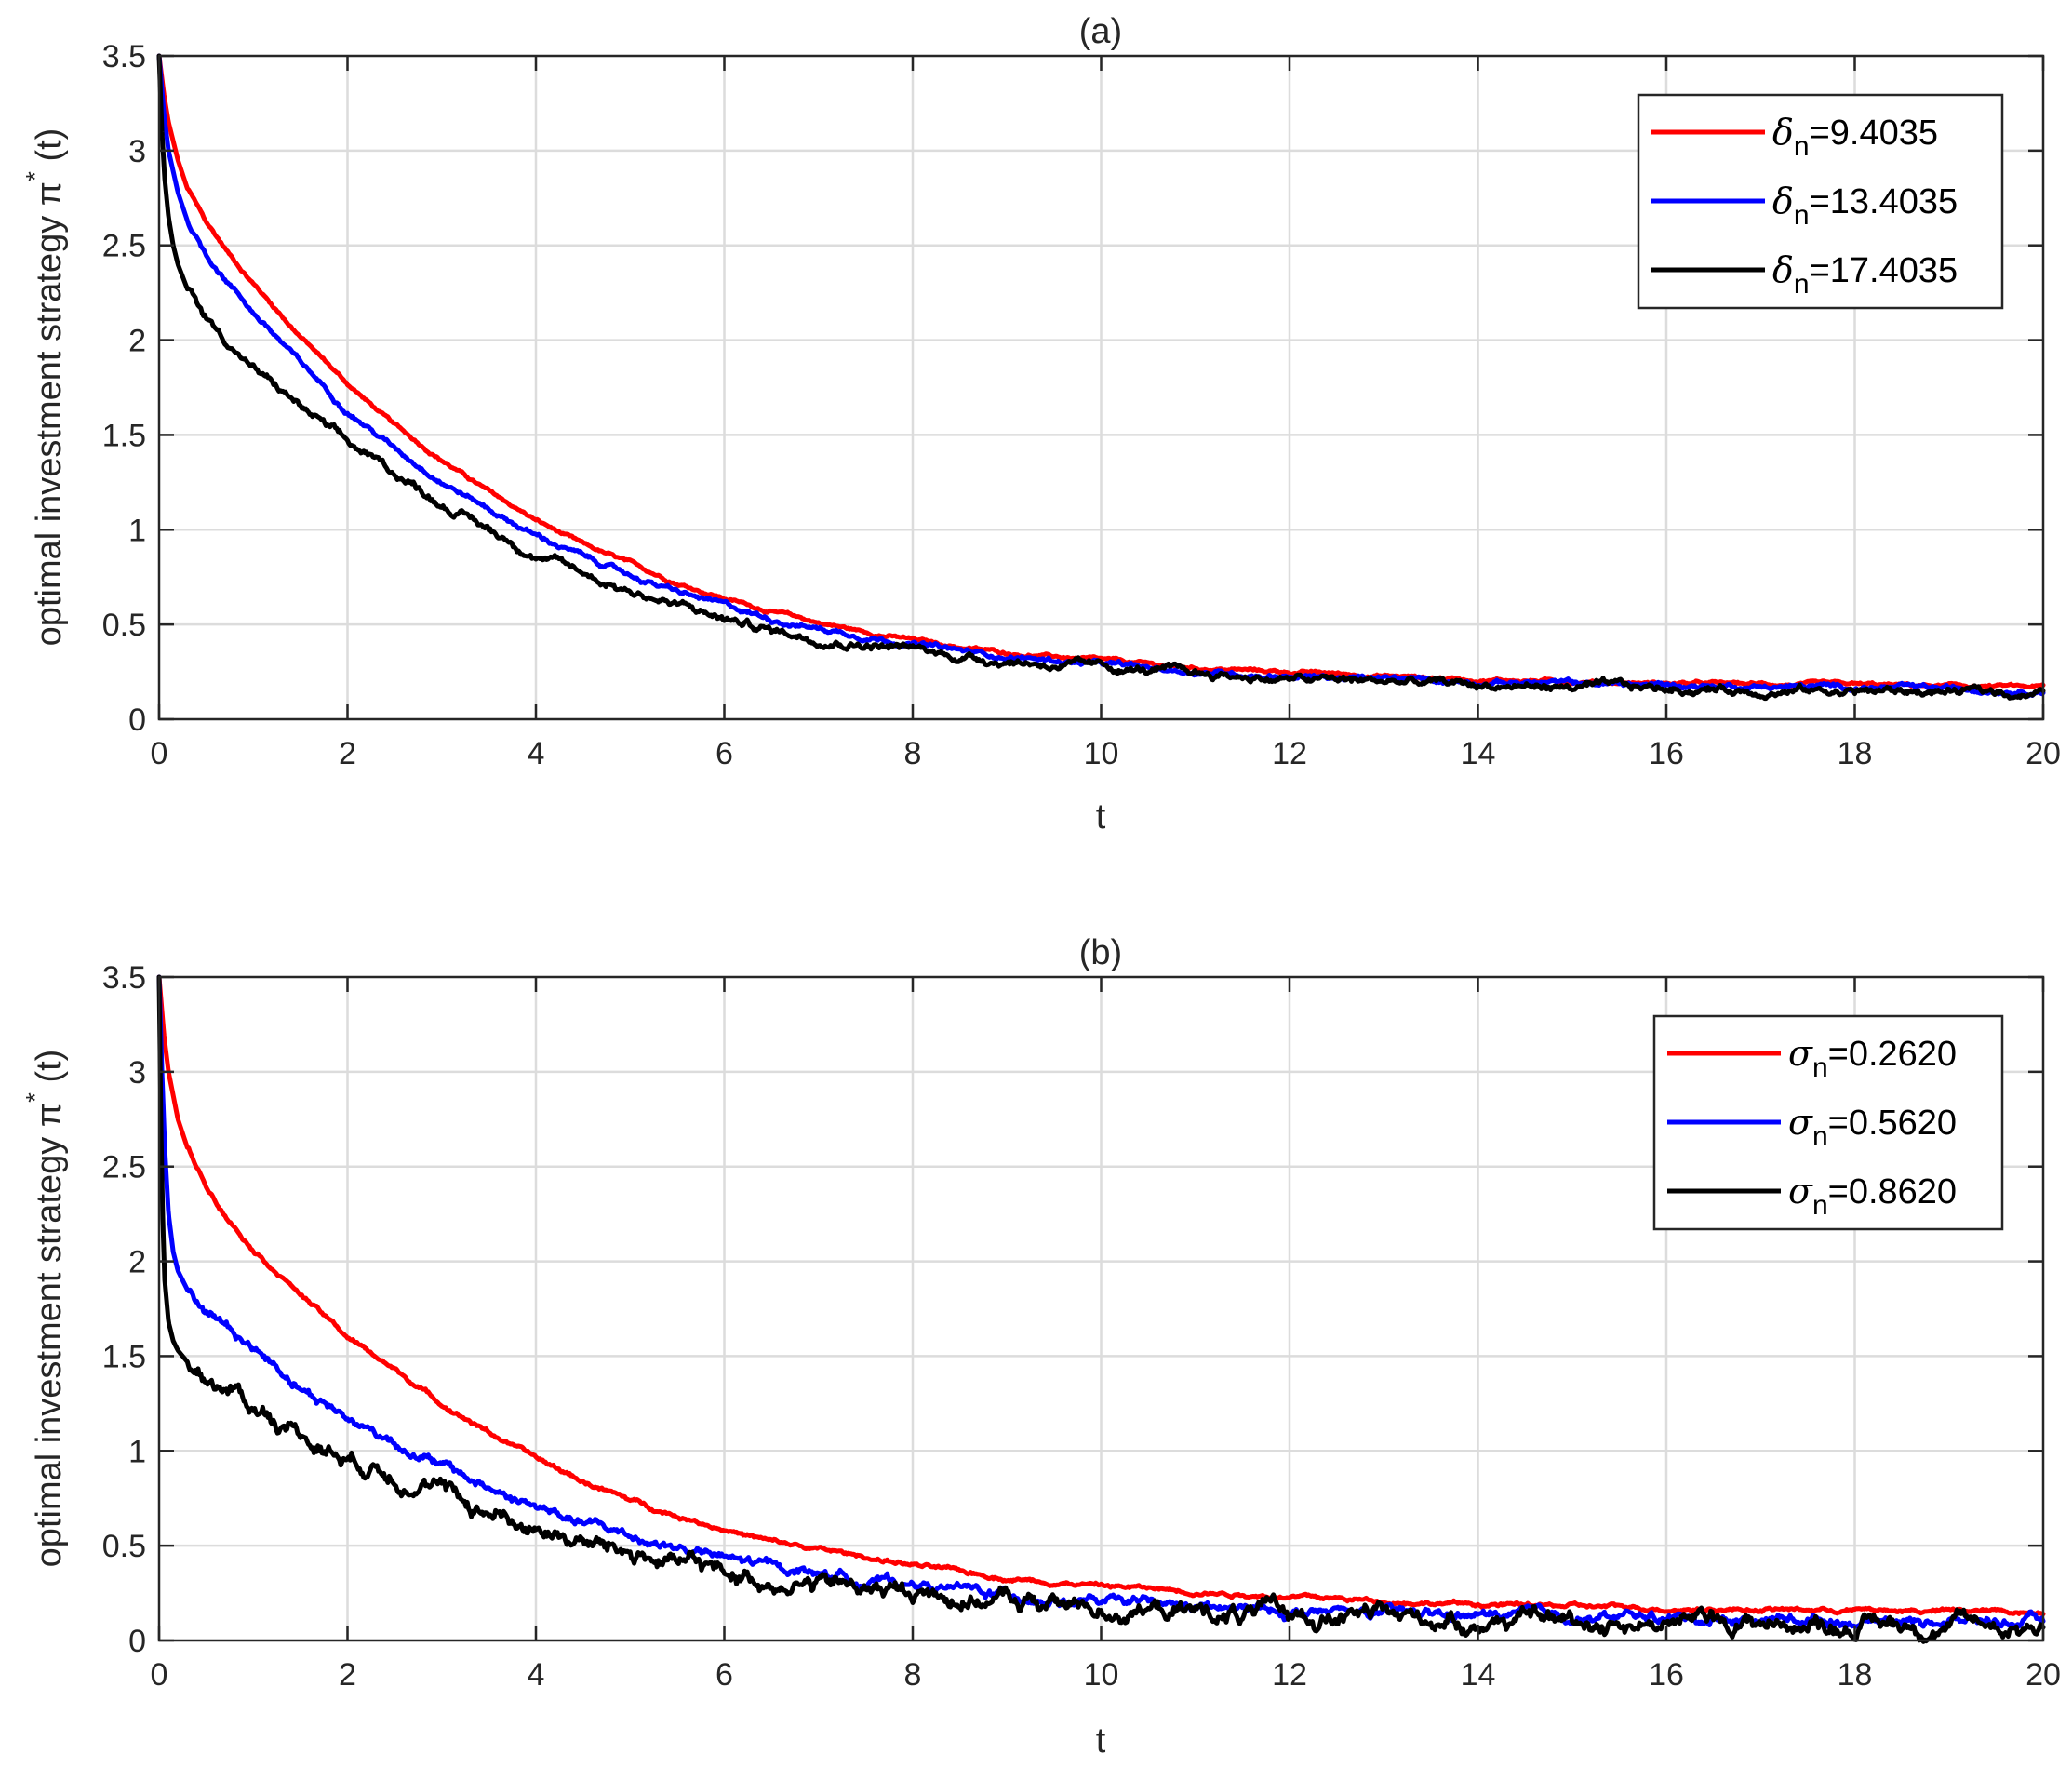  I want to click on legend-entry: δn=17.4035, so click(1805, 274).